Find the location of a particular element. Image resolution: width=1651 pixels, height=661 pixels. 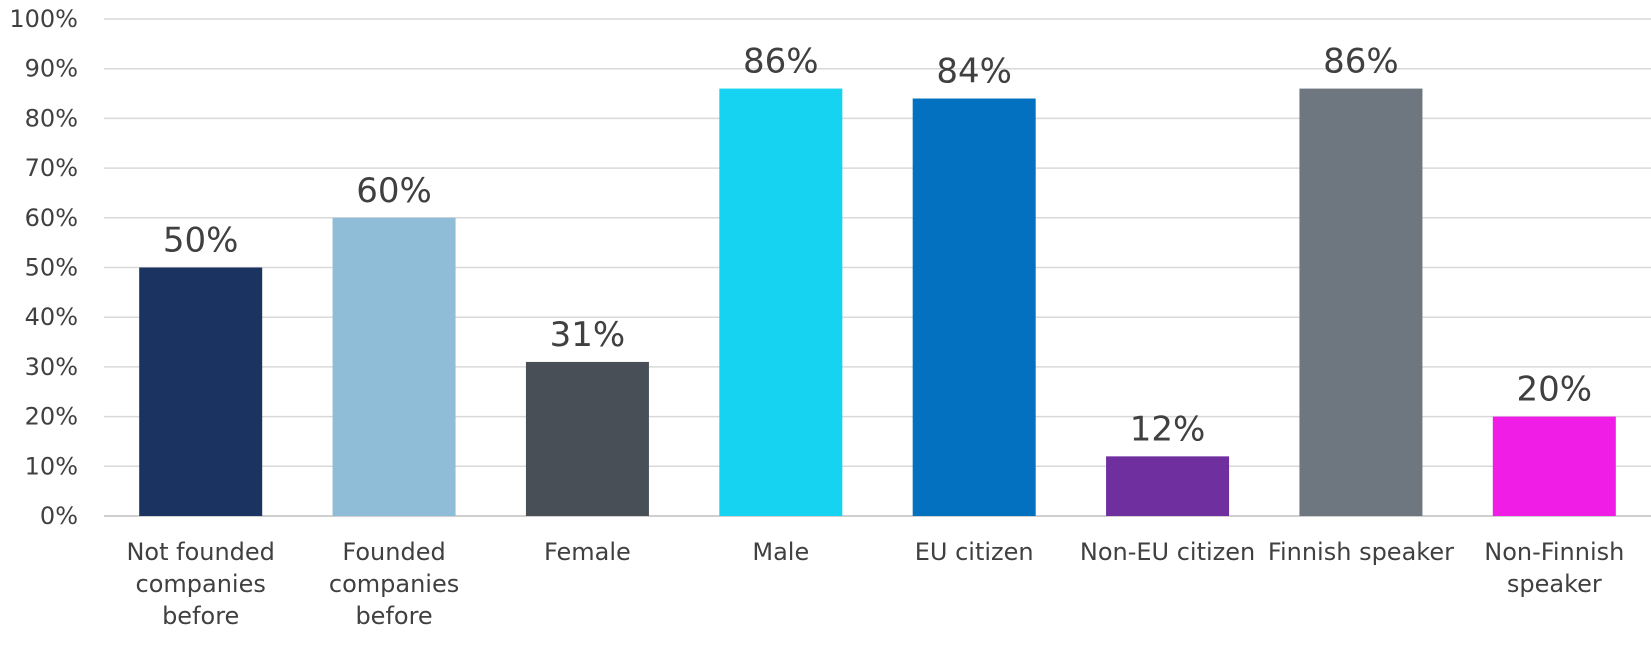

y-tick-label: 60% is located at coordinates (51, 218).